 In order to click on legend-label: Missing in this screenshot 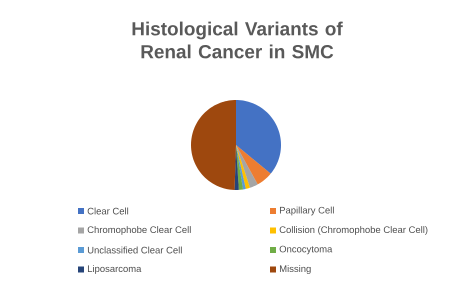, I will do `click(295, 269)`.